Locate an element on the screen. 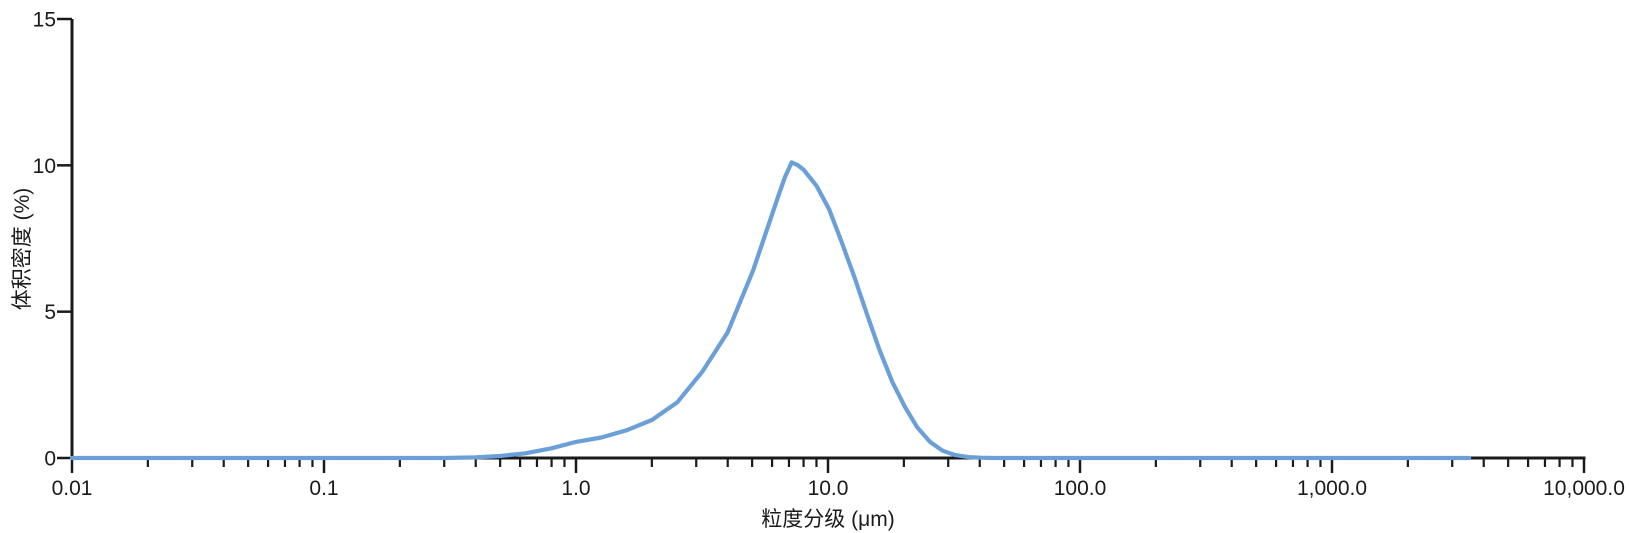  x-tick-label: 1,000.0 is located at coordinates (1332, 488).